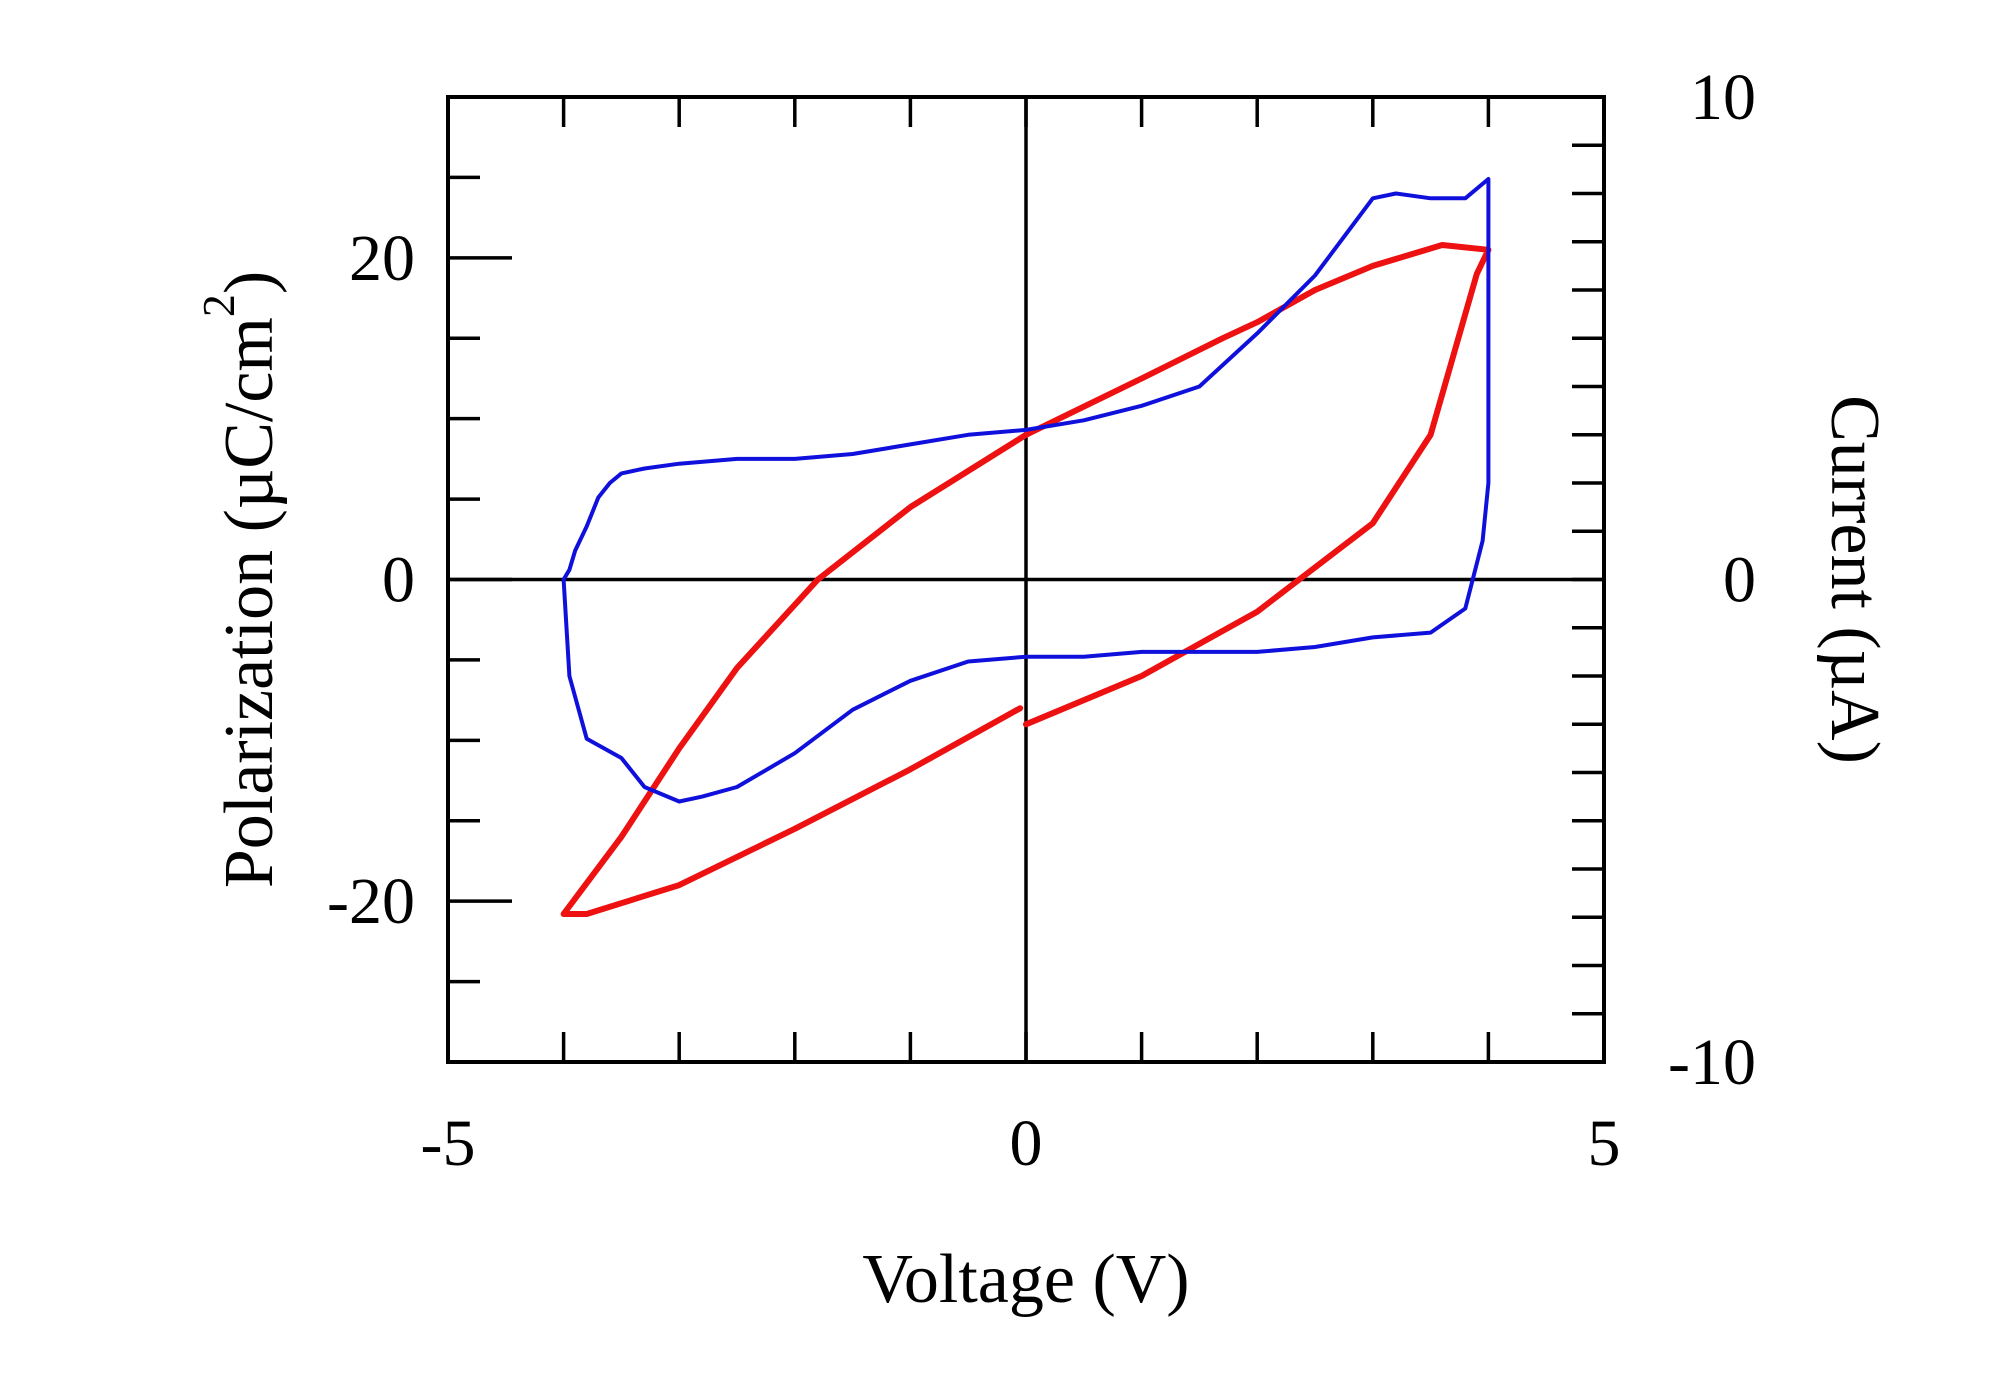  Describe the element at coordinates (1026, 1143) in the screenshot. I see `x-tick-label: 0` at that location.